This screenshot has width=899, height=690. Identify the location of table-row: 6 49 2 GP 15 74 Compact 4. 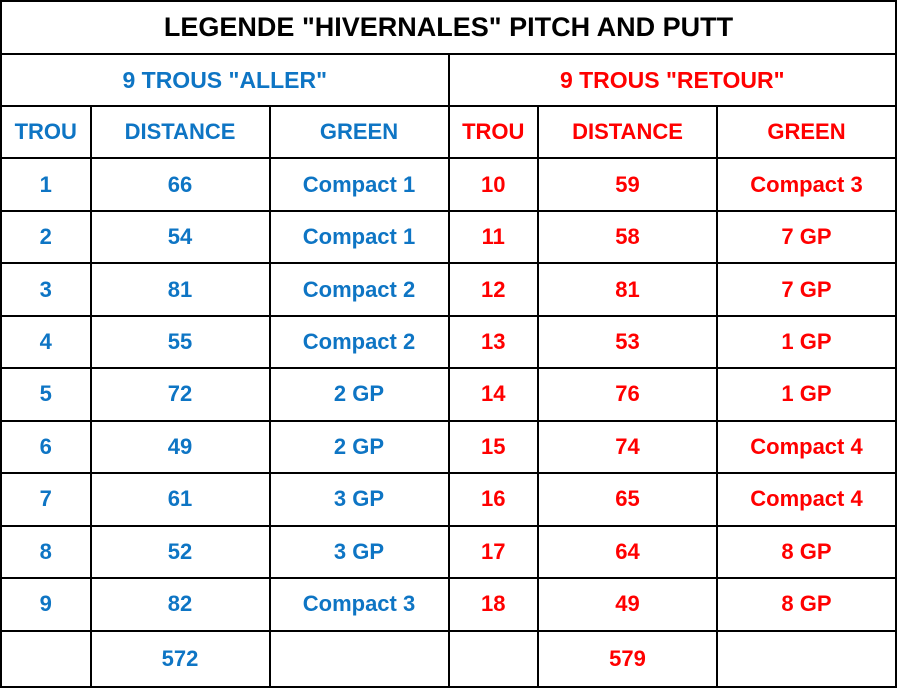
(448, 447).